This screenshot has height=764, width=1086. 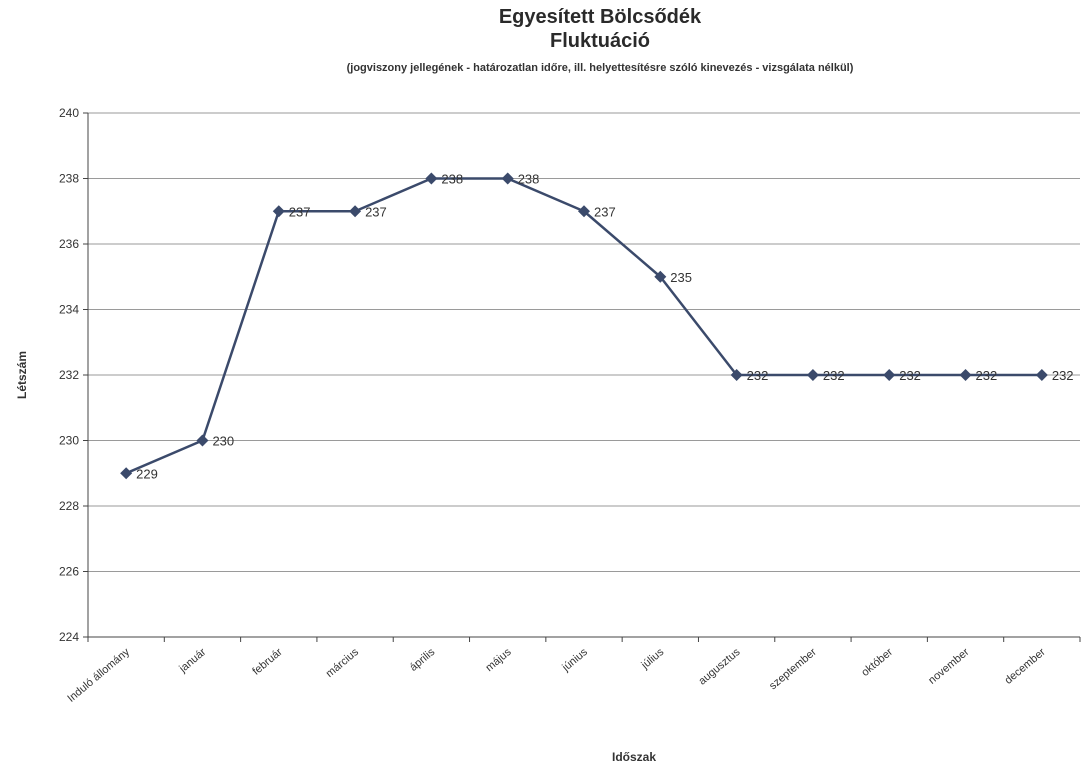 I want to click on y-tick-label: 234, so click(x=69, y=310).